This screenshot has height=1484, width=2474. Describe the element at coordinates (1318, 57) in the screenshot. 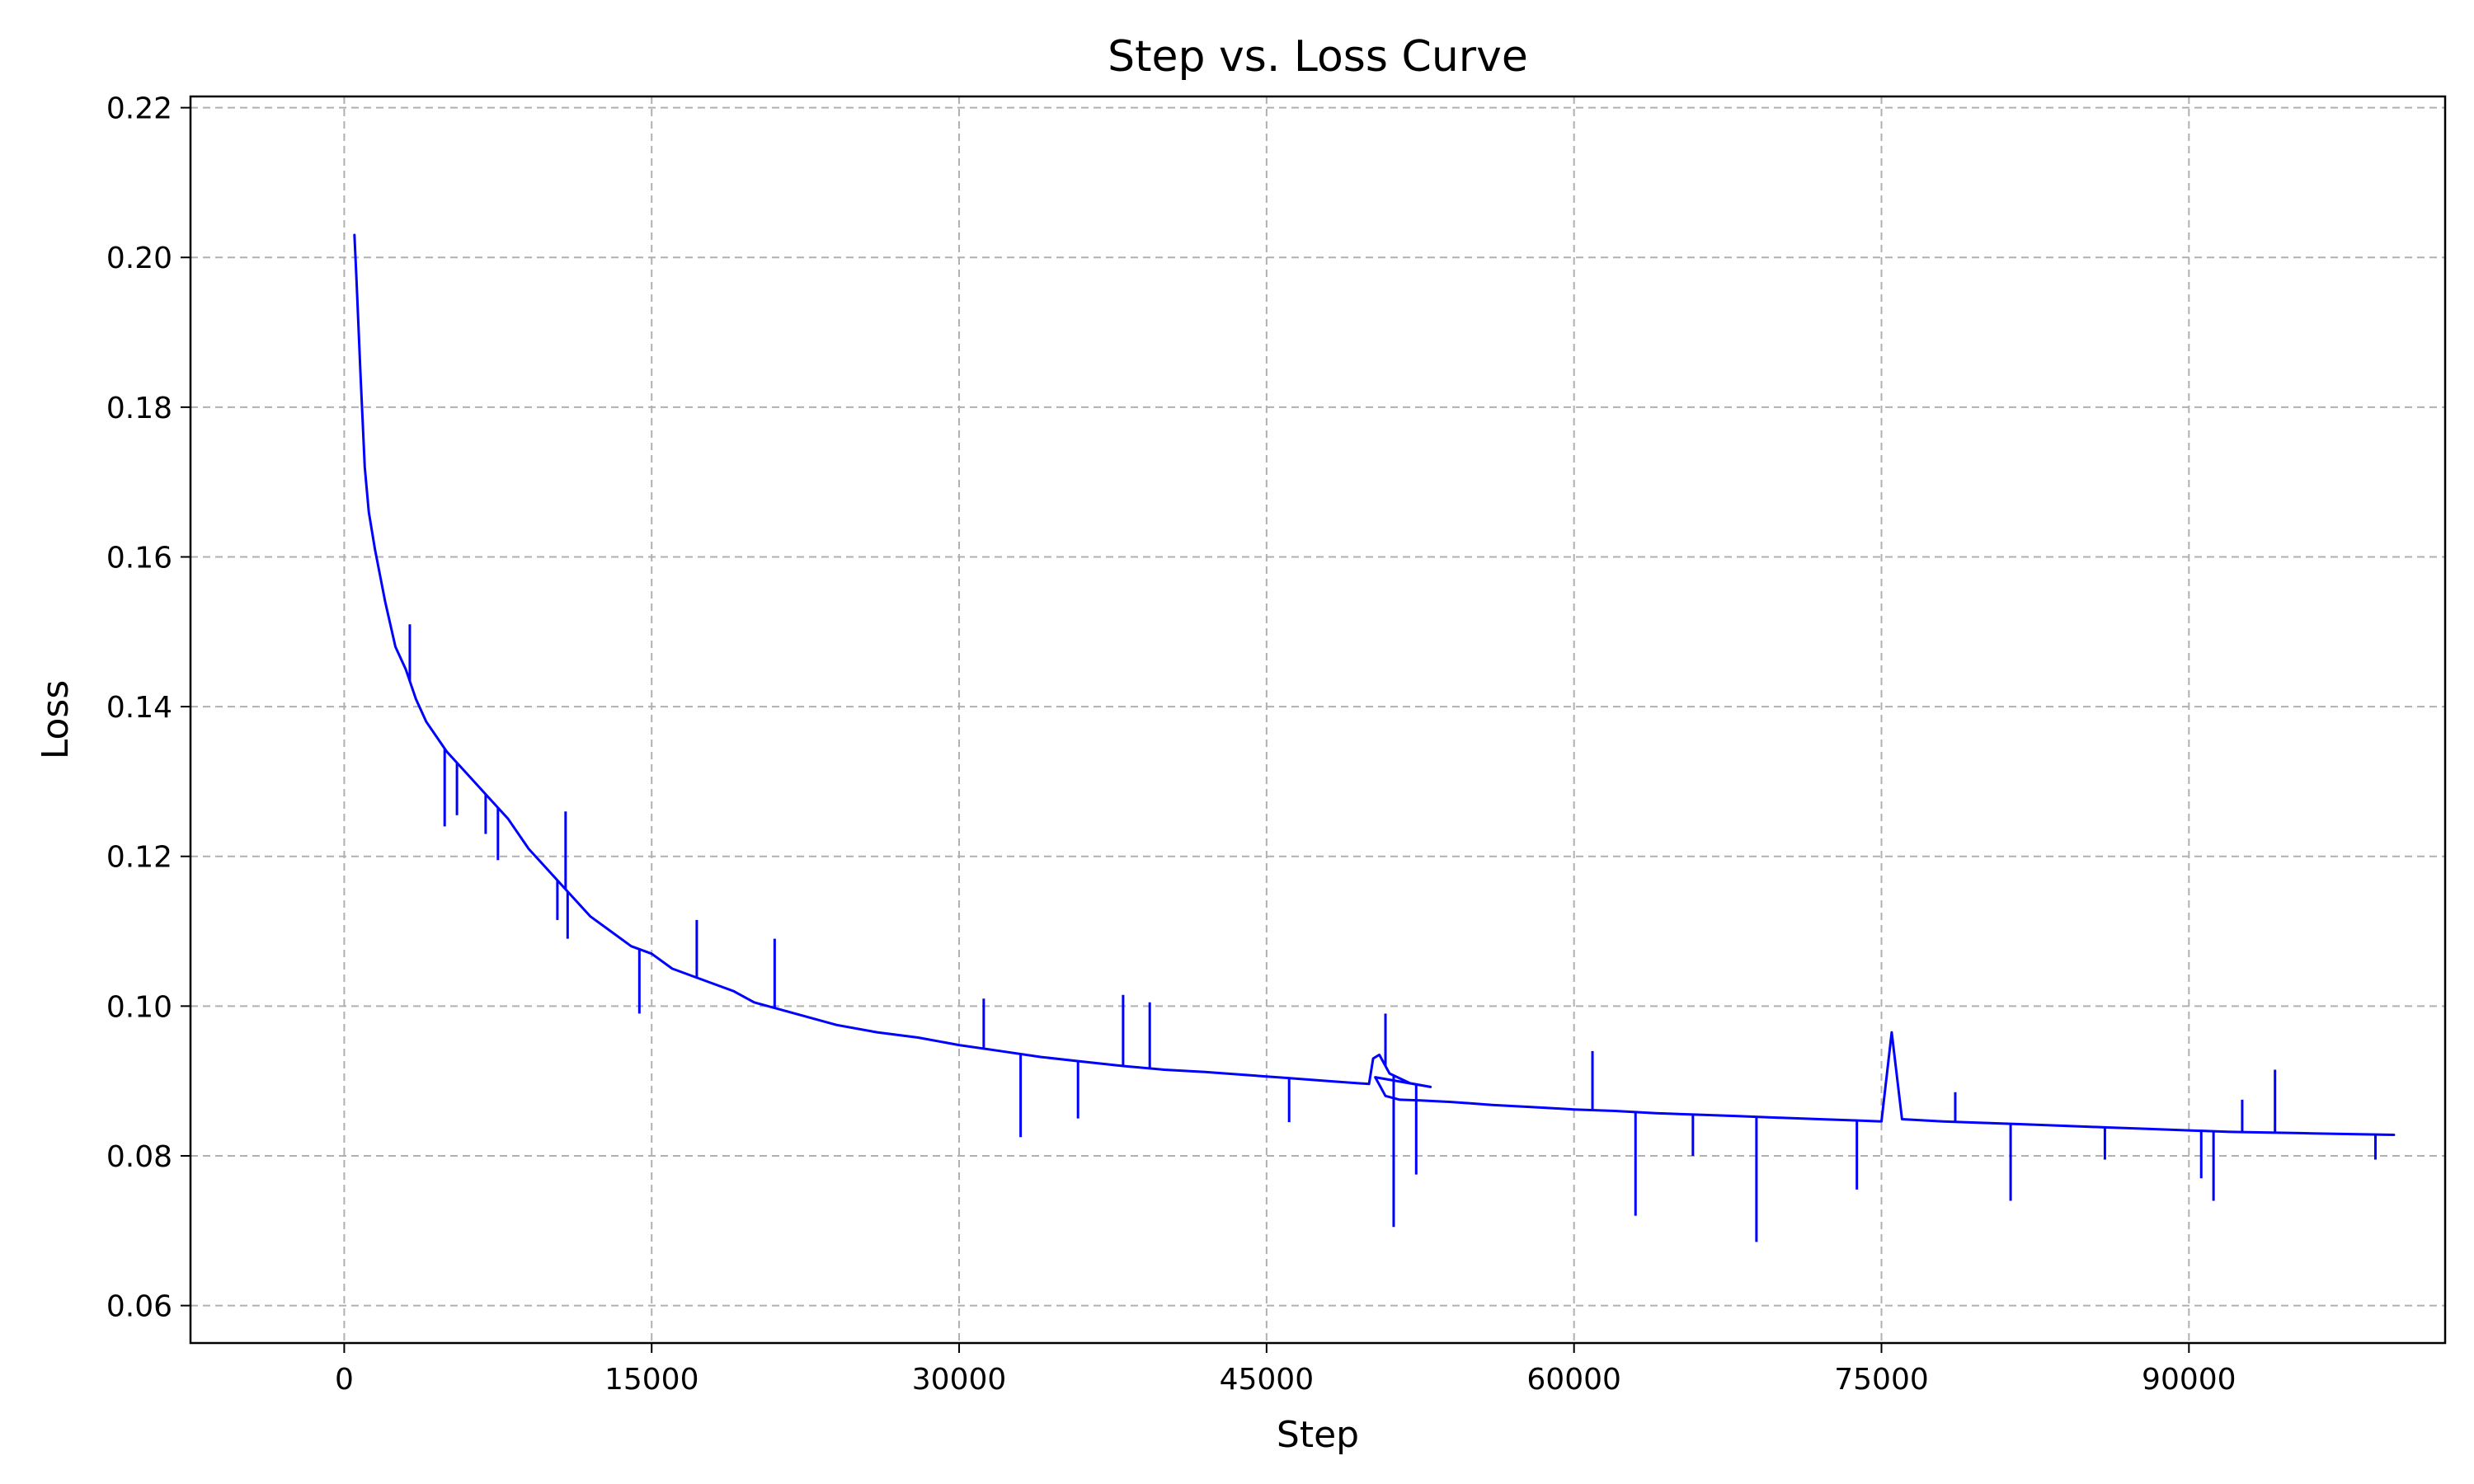

I see `chart-title: Step vs. Loss Curve` at that location.